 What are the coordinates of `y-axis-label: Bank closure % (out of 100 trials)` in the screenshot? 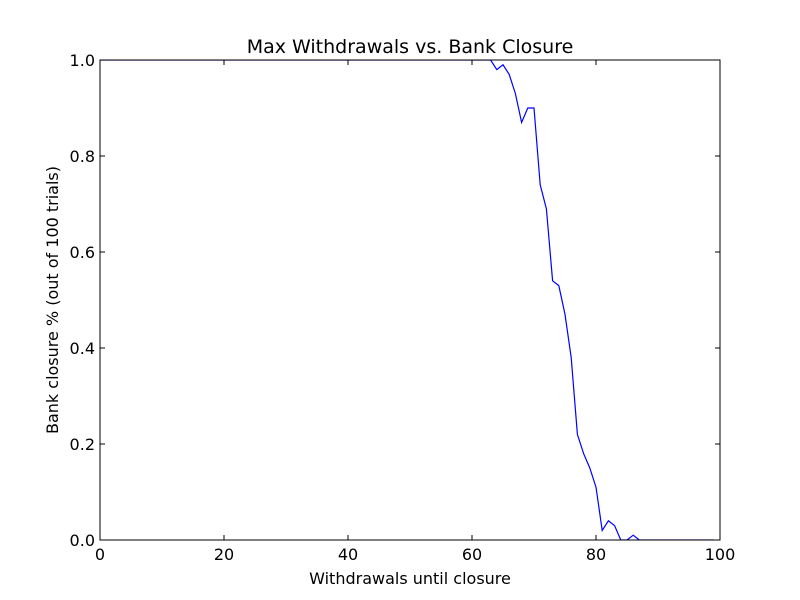 It's located at (52, 300).